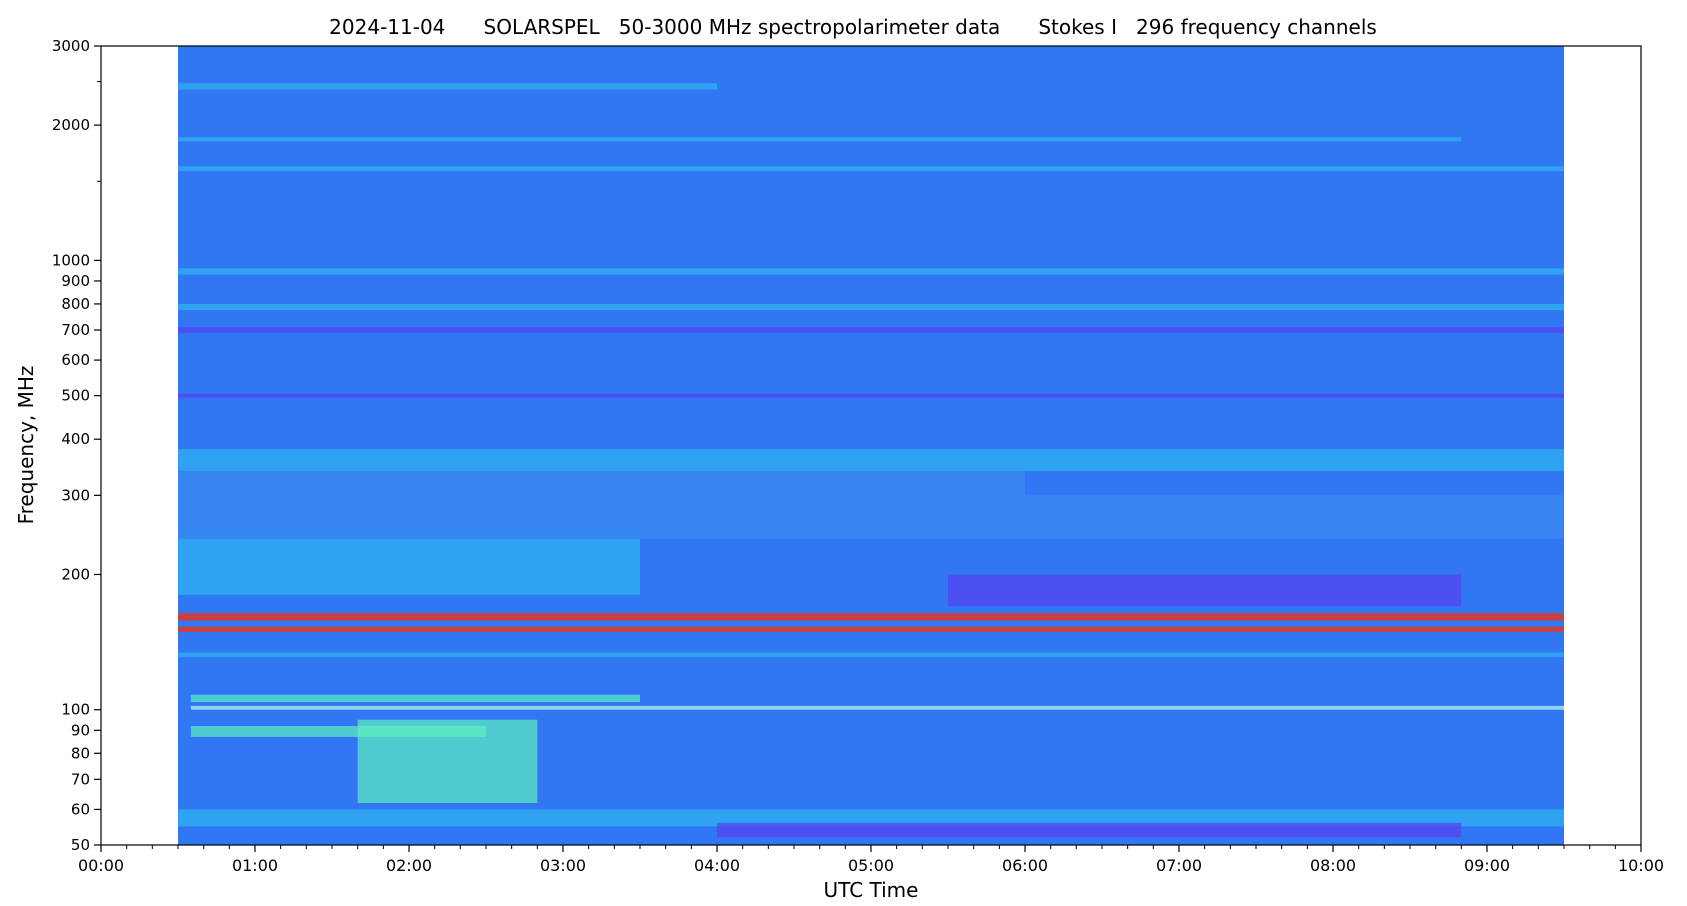 This screenshot has height=906, width=1687. I want to click on y-axis-label: Frequency, MHz, so click(26, 445).